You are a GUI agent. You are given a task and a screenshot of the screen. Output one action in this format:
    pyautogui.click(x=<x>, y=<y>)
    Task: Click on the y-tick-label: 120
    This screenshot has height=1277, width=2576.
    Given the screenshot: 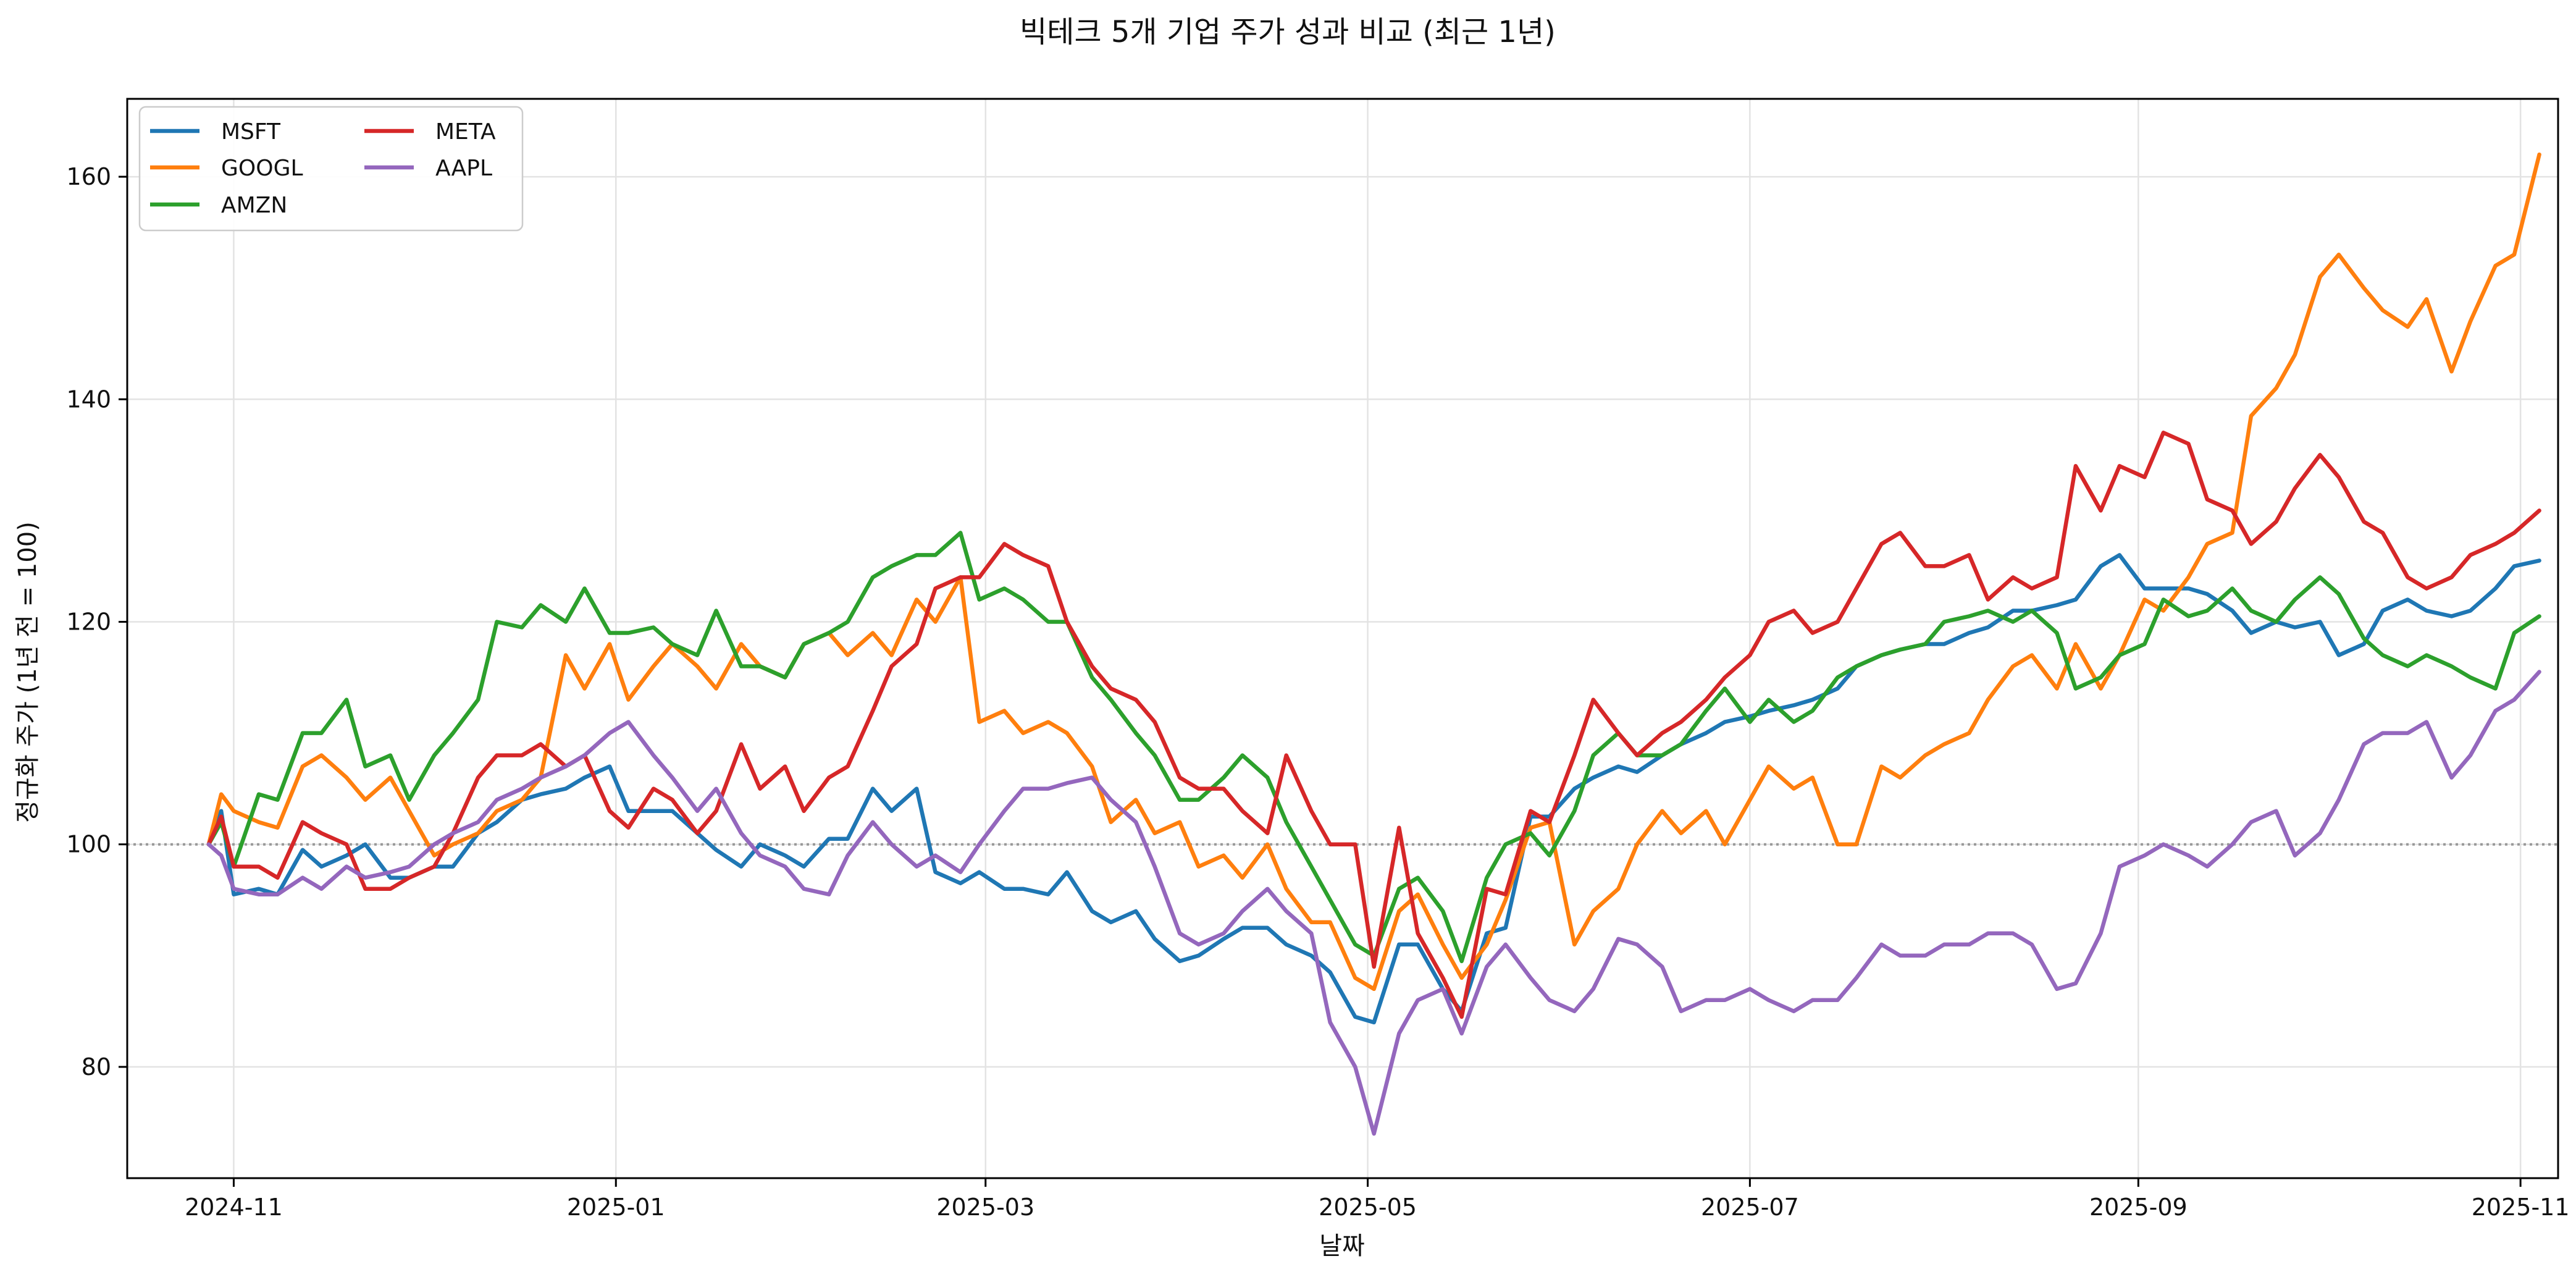 What is the action you would take?
    pyautogui.click(x=88, y=622)
    